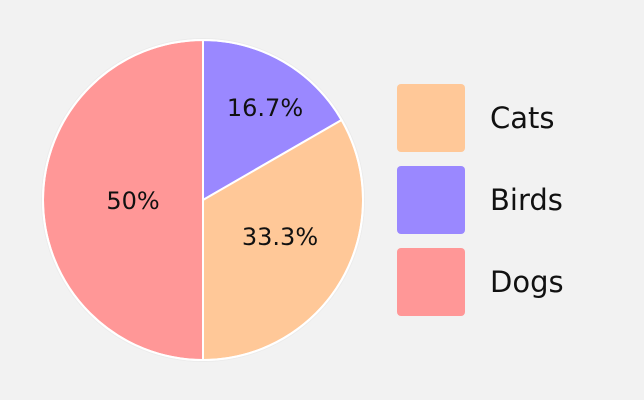 The height and width of the screenshot is (400, 644). I want to click on legend-swatch-dogs, so click(431, 282).